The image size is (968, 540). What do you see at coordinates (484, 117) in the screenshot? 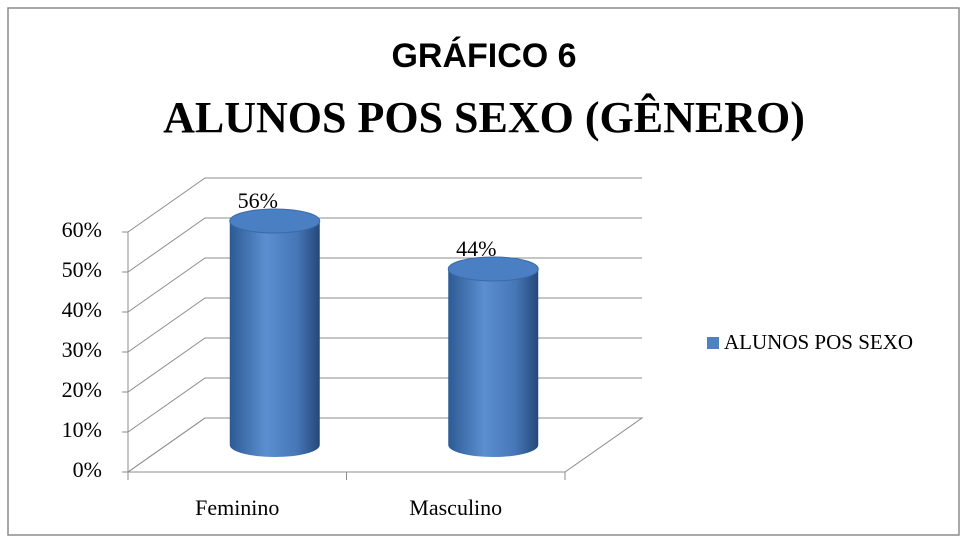
I see `chart-title: ALUNOS POS SEXO (GÊNERO)` at bounding box center [484, 117].